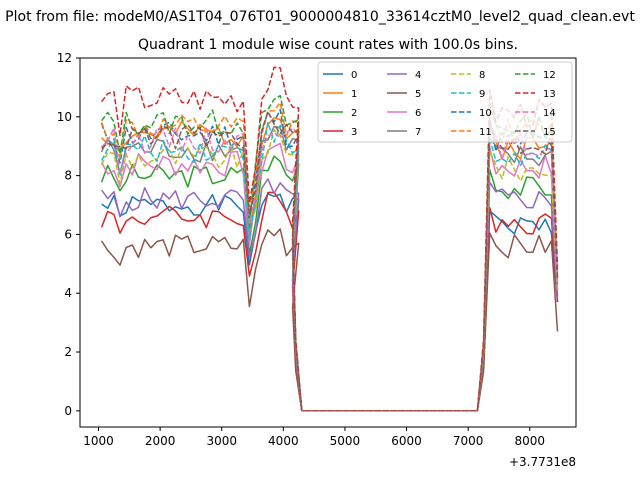 The height and width of the screenshot is (480, 640). What do you see at coordinates (160, 441) in the screenshot?
I see `x-tick-label: 2000` at bounding box center [160, 441].